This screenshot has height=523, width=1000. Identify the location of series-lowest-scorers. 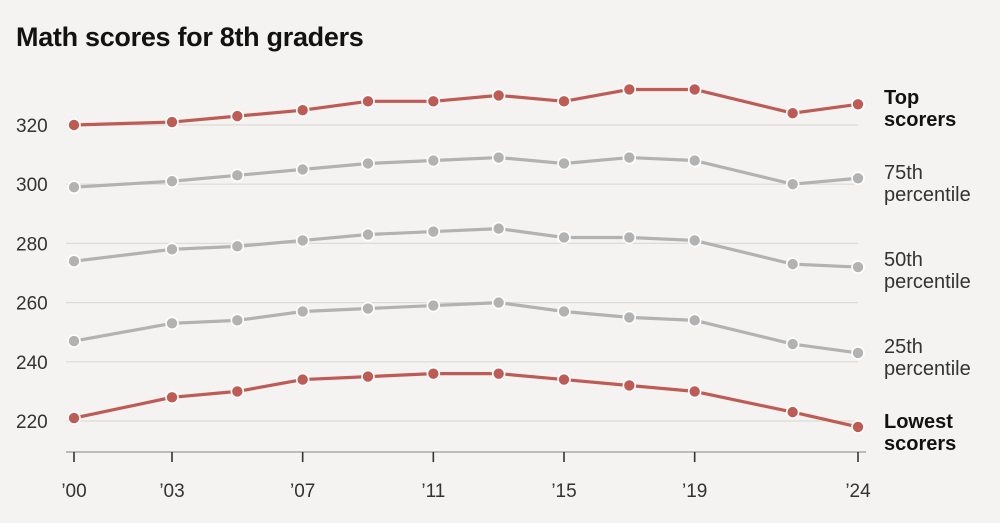
(466, 400).